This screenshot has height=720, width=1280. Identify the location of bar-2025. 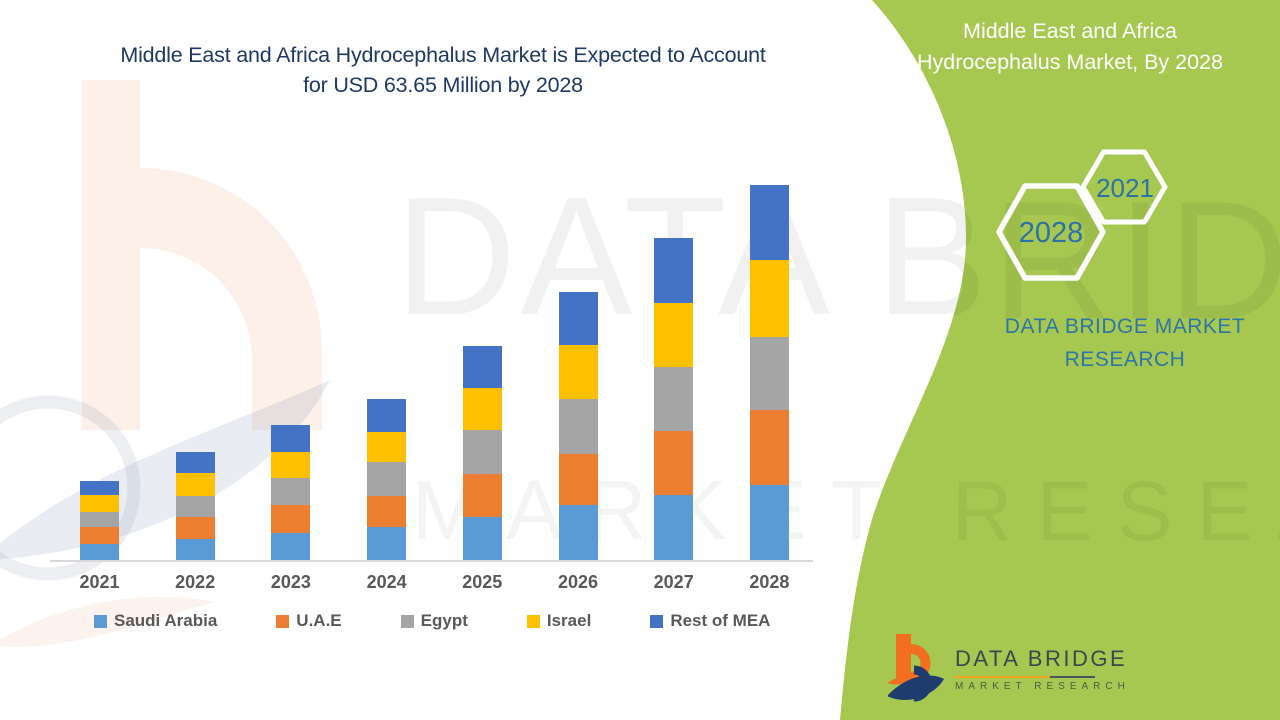
(482, 453).